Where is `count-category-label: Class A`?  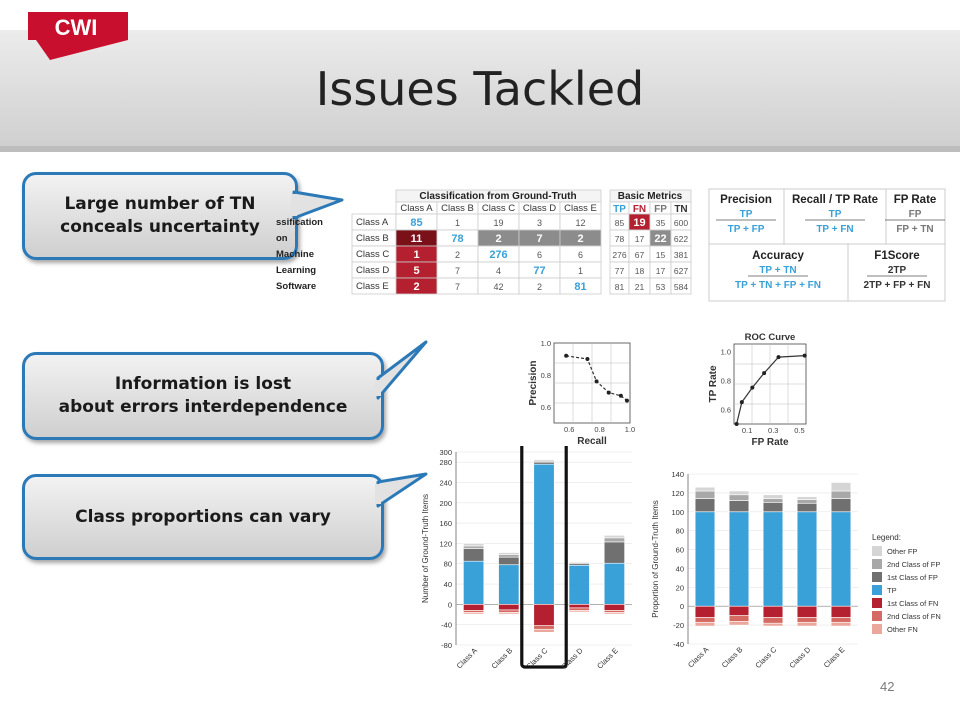
count-category-label: Class A is located at coordinates (467, 658).